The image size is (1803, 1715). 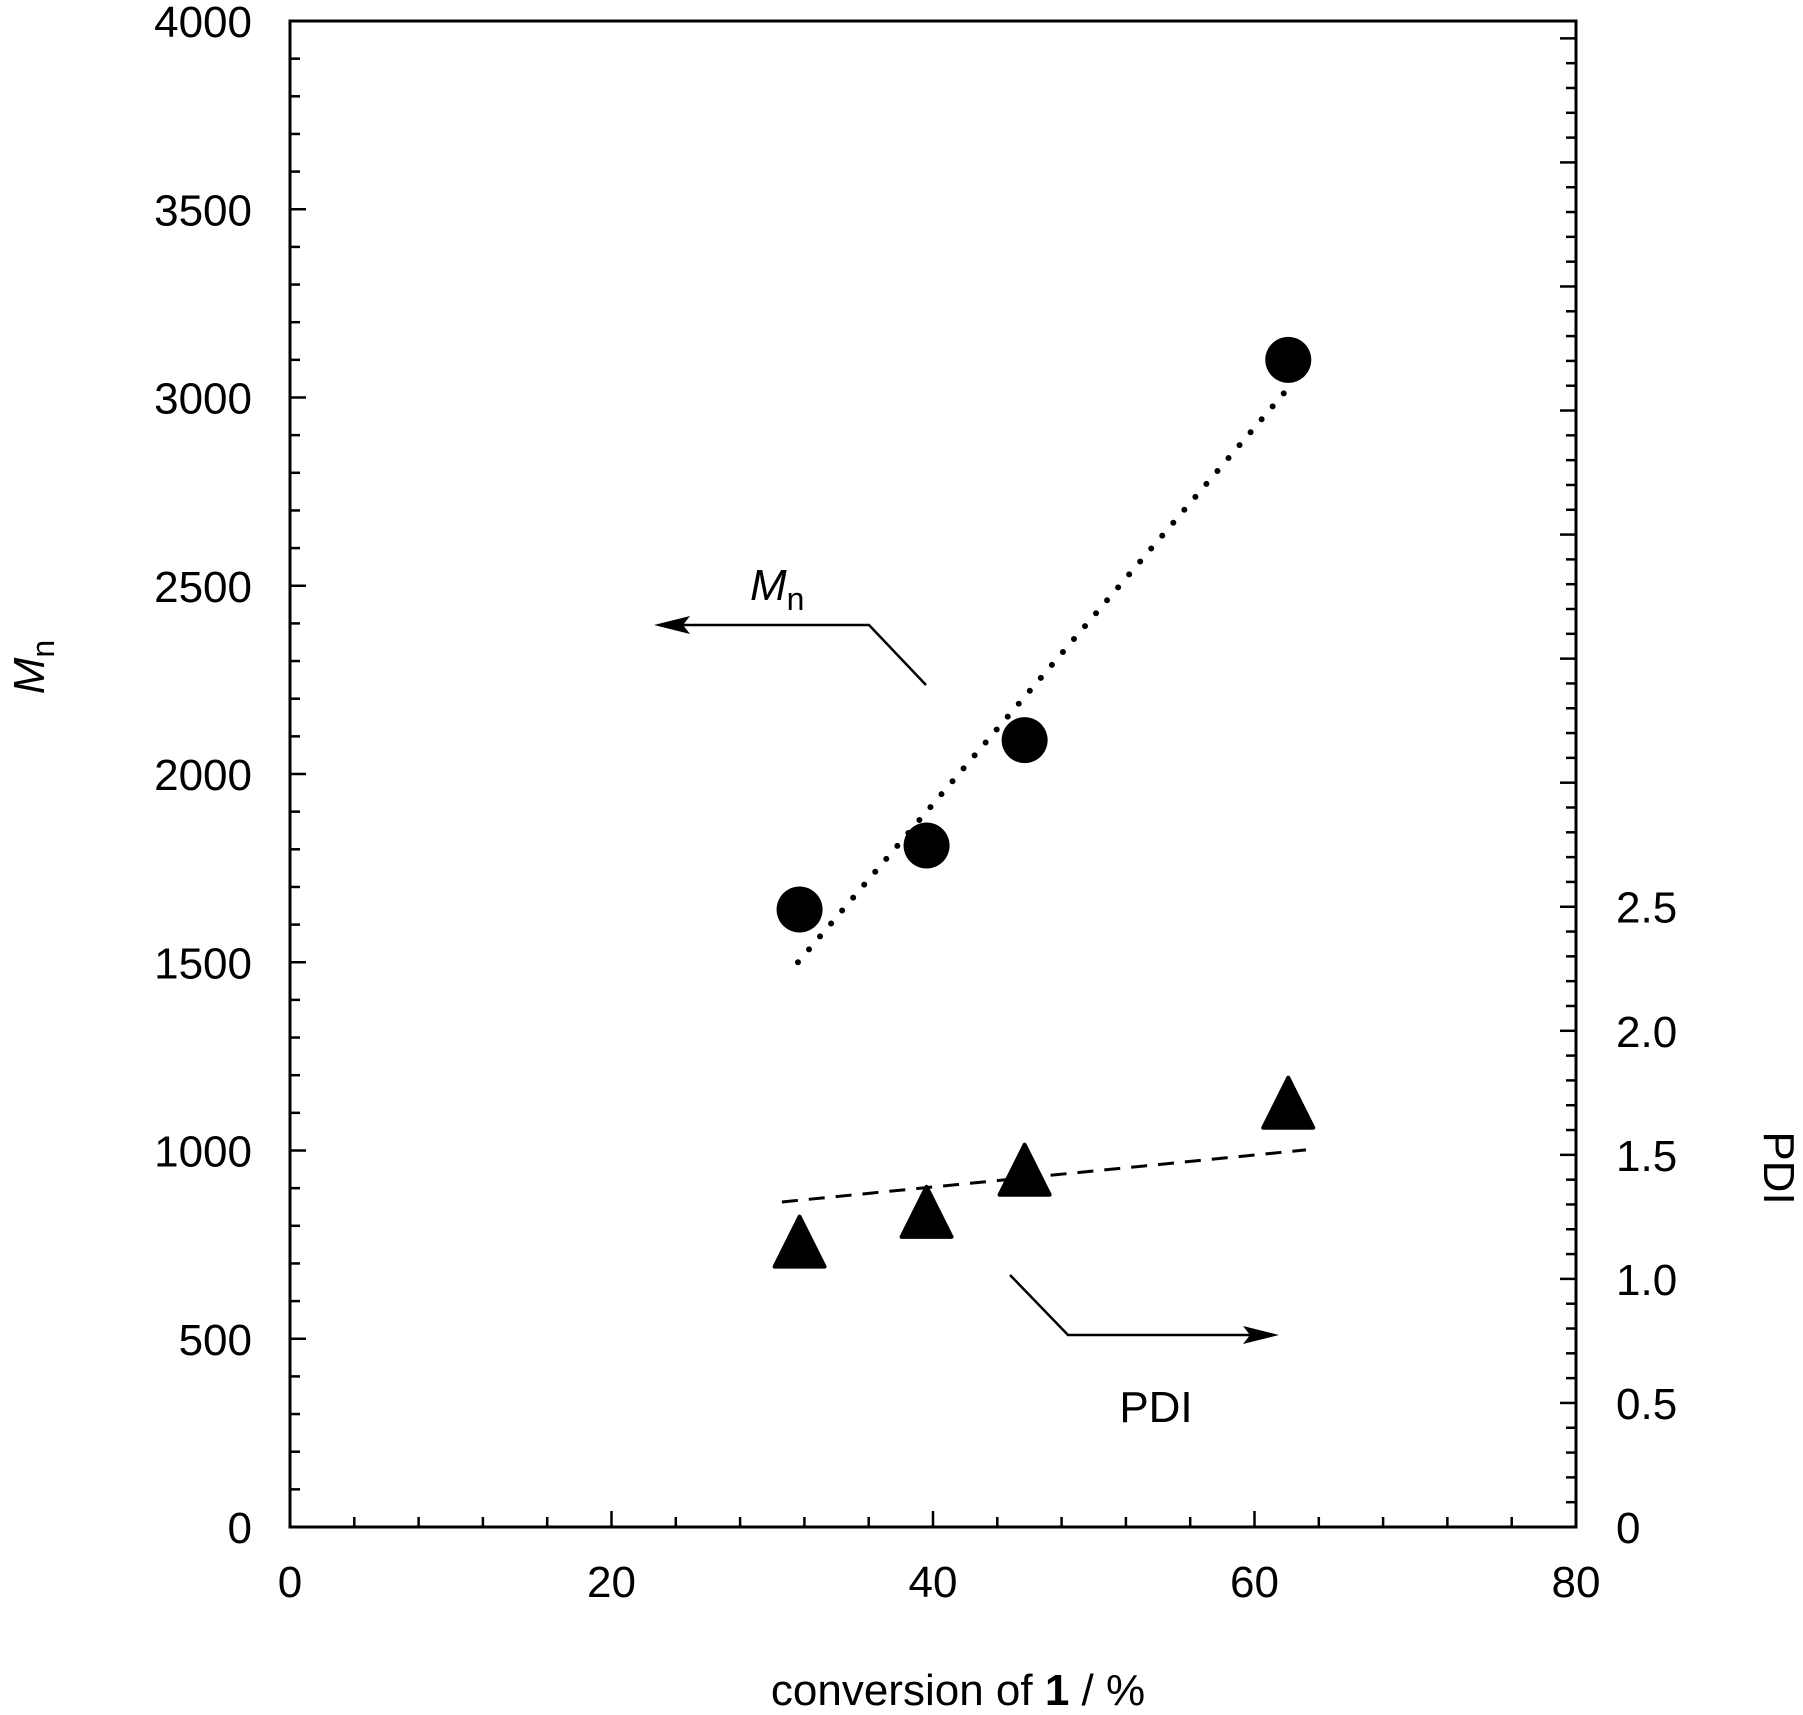 What do you see at coordinates (29, 675) in the screenshot?
I see `y-left-title-main: M` at bounding box center [29, 675].